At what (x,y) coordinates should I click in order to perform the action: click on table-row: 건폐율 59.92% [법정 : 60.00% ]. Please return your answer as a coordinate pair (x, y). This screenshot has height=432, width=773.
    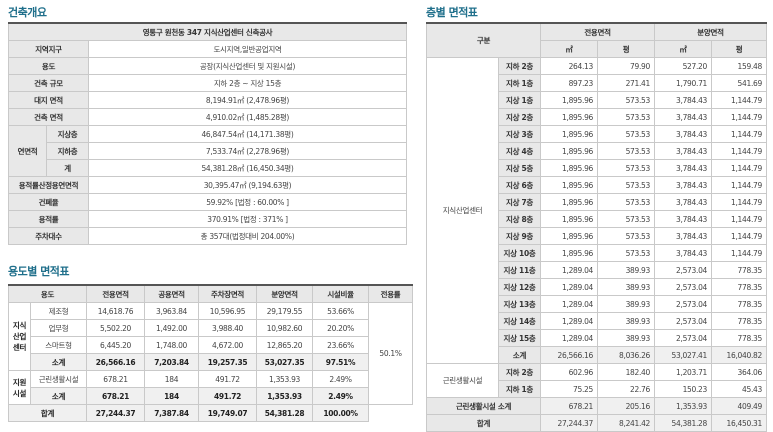
    Looking at the image, I should click on (207, 202).